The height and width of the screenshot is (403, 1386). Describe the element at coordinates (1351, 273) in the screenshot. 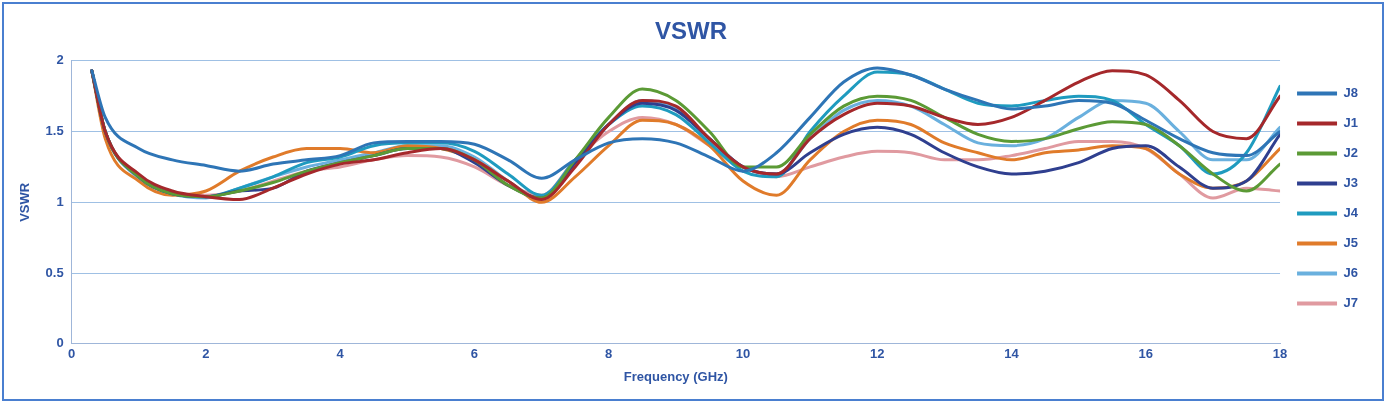

I see `legend-label: J6` at that location.